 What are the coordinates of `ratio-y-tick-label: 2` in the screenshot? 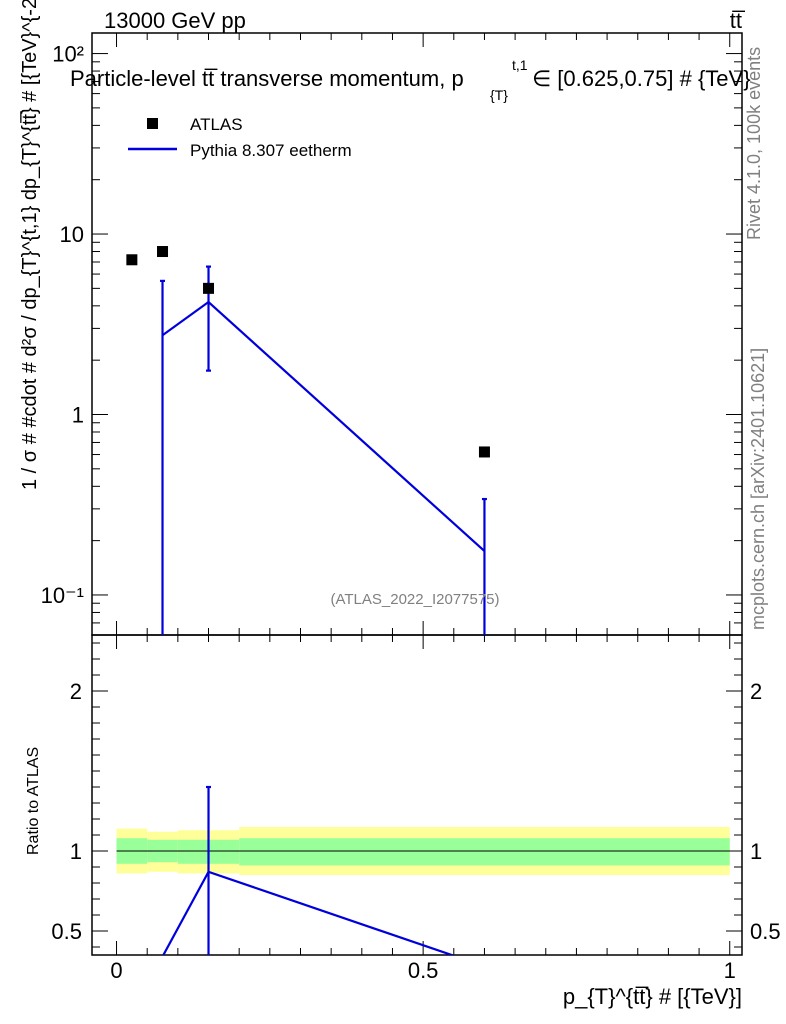 It's located at (76, 691).